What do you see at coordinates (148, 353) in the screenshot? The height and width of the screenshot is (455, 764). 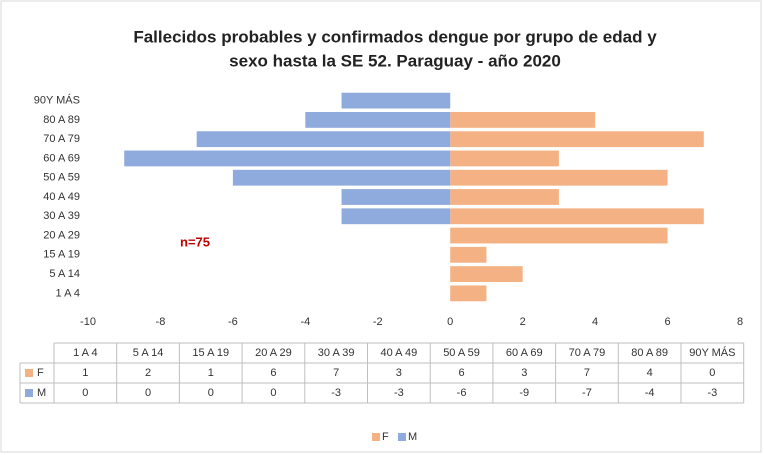 I see `table-header: 5 A 14` at bounding box center [148, 353].